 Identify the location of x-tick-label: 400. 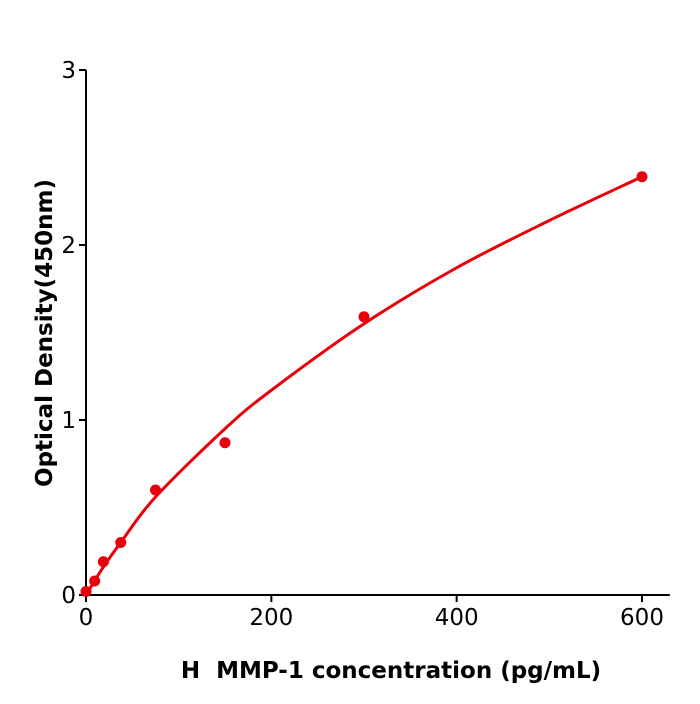
(457, 618).